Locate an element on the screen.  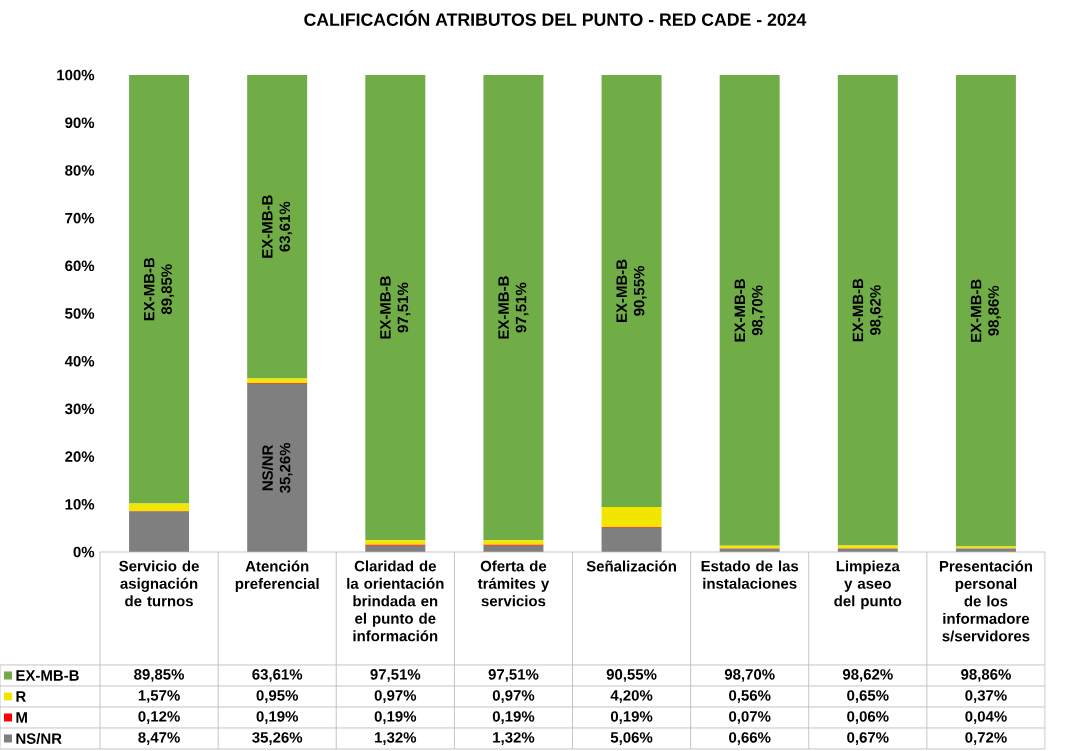
y-tick-label: 60% is located at coordinates (80, 266).